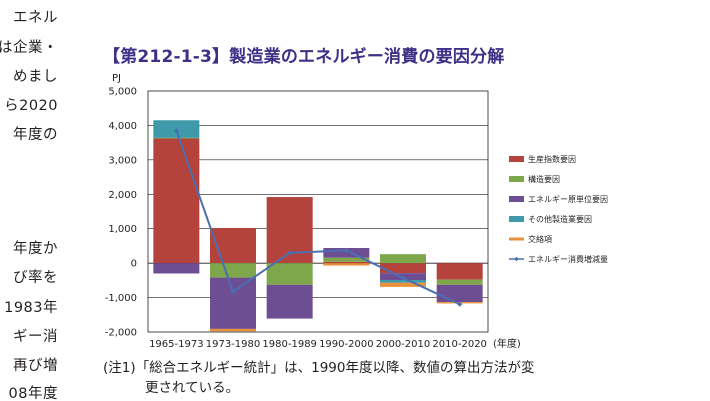  Describe the element at coordinates (568, 259) in the screenshot. I see `legend-label: エネルギー消費増減量` at that location.